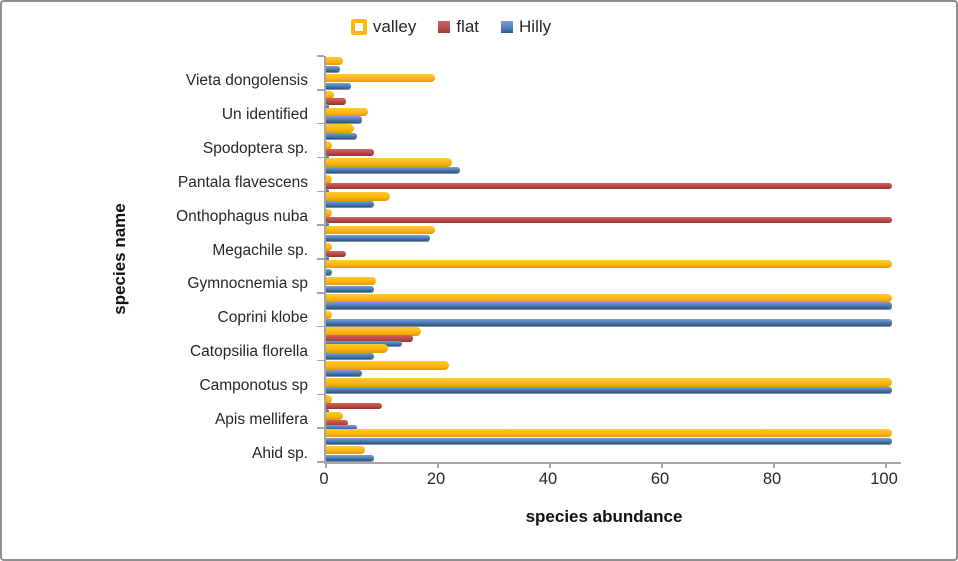  I want to click on x-axis-tick-label: 60, so click(660, 479).